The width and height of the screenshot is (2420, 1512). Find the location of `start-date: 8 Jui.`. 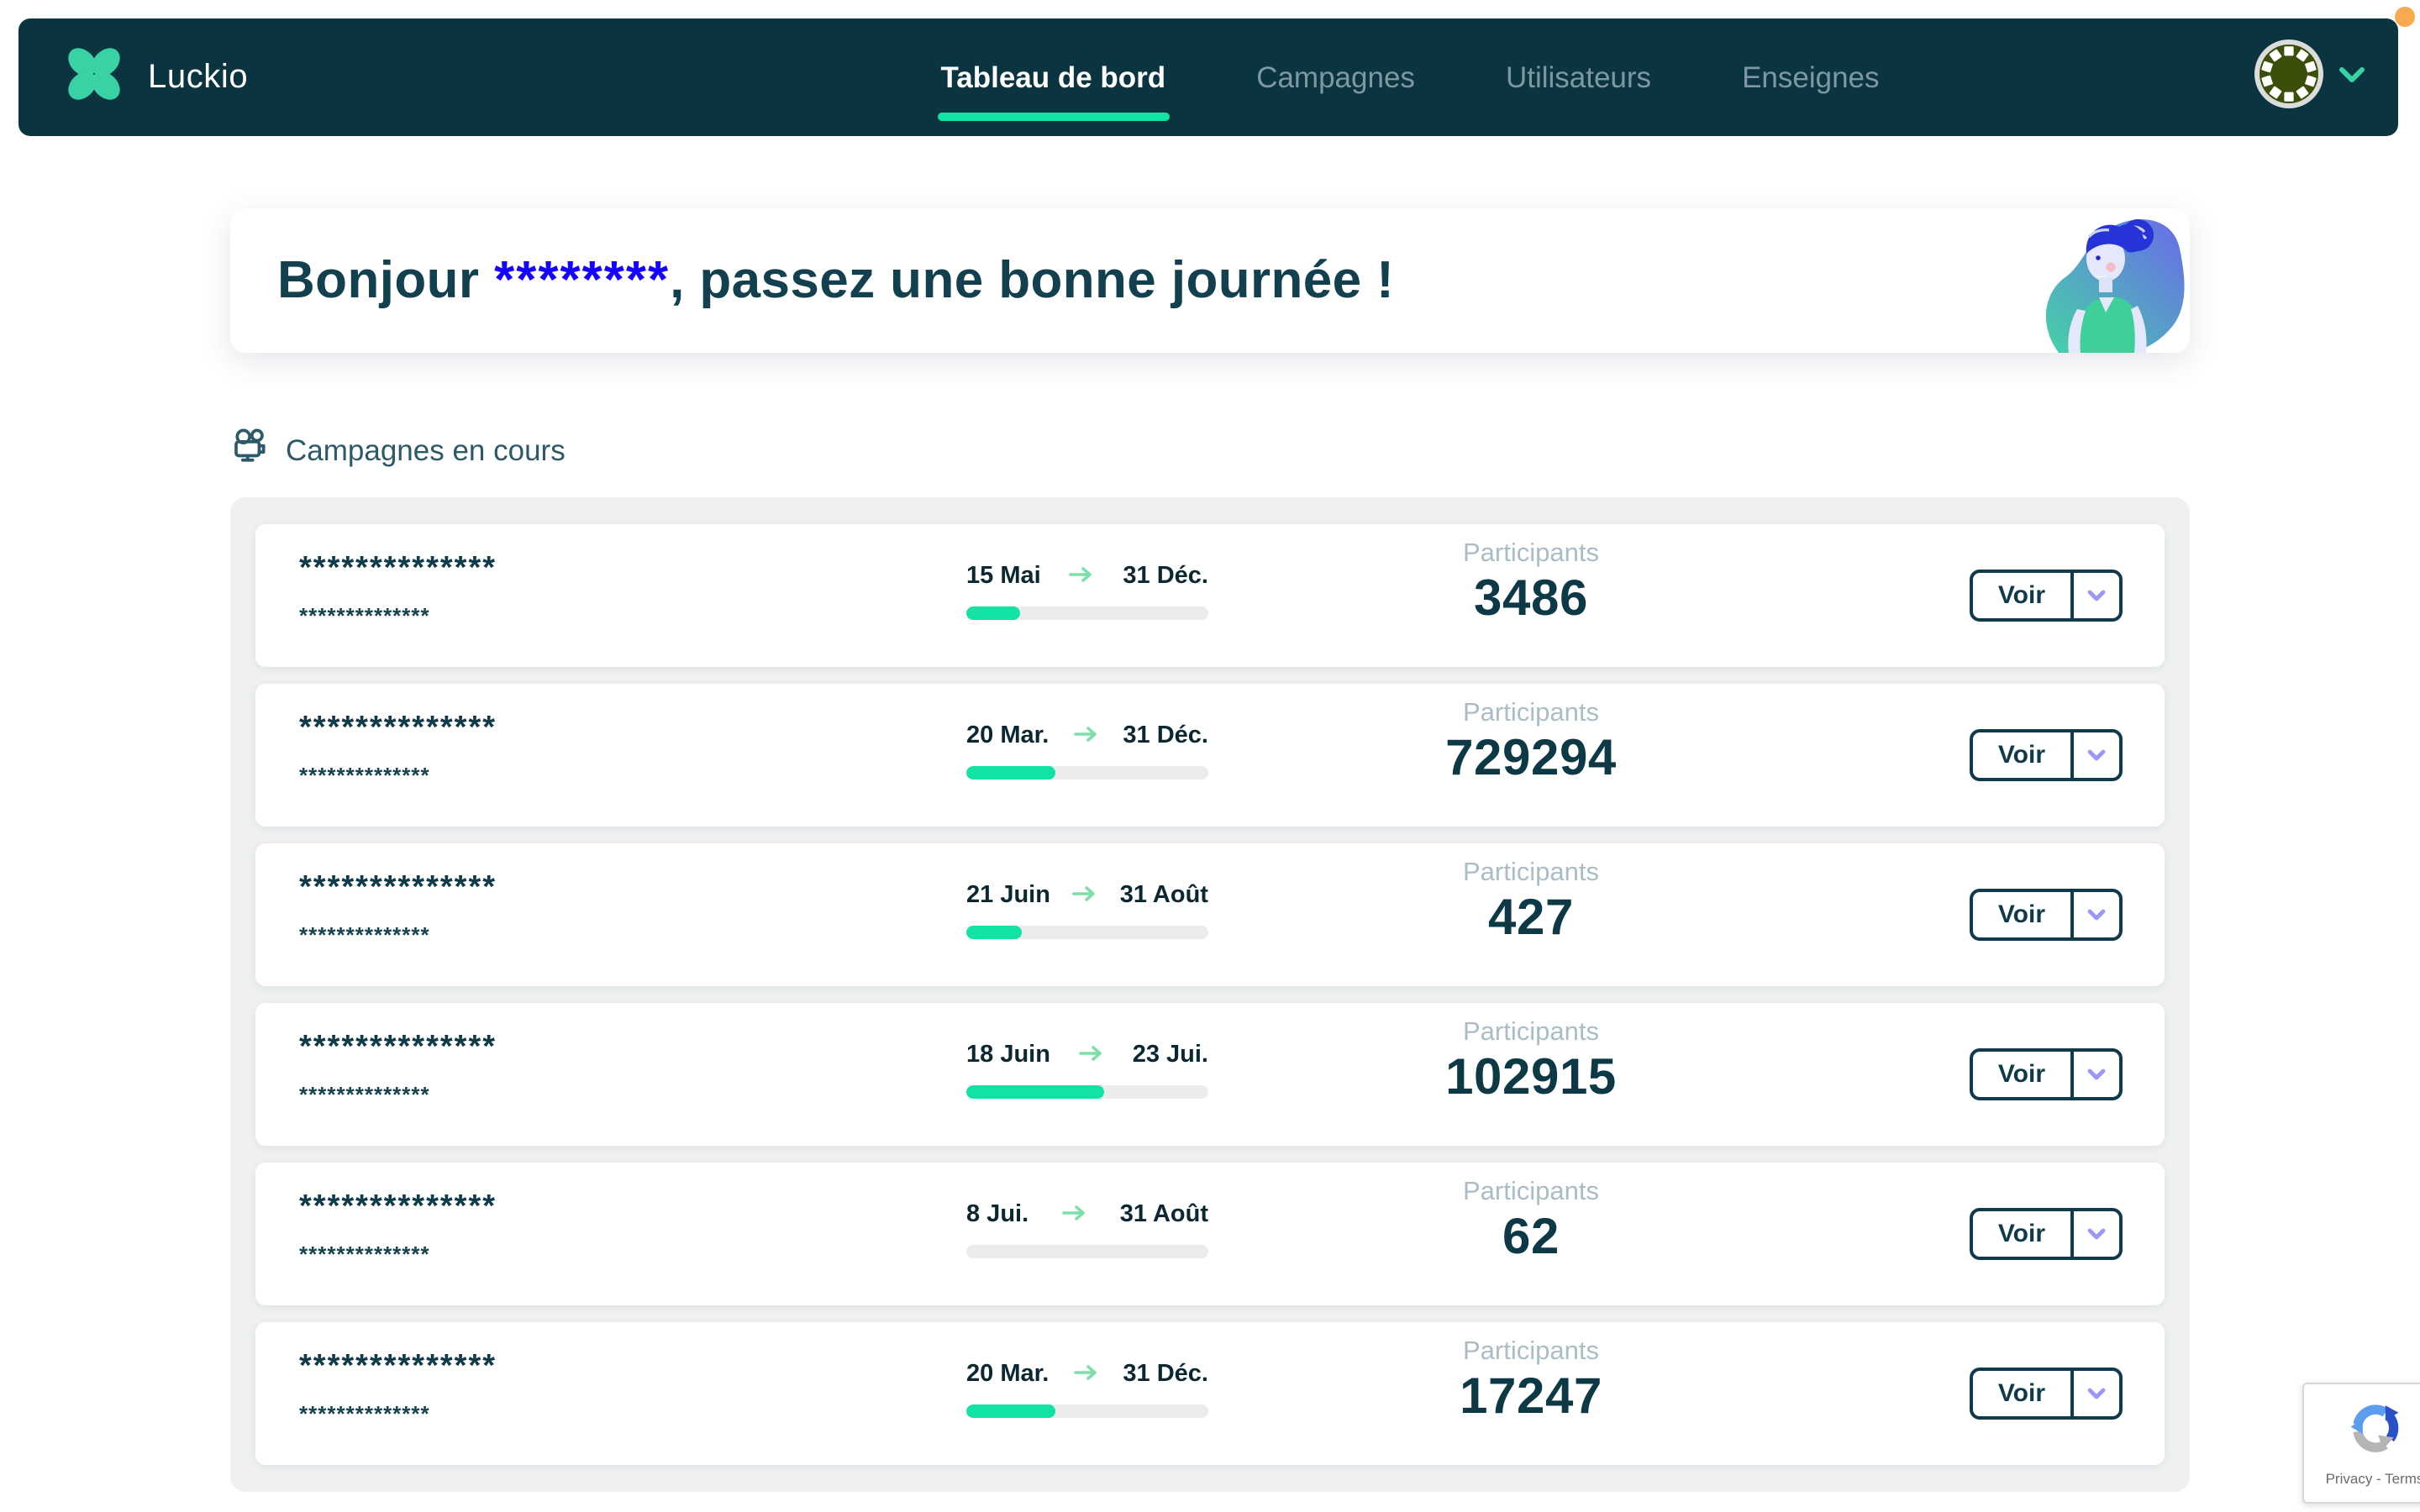

start-date: 8 Jui. is located at coordinates (997, 1214).